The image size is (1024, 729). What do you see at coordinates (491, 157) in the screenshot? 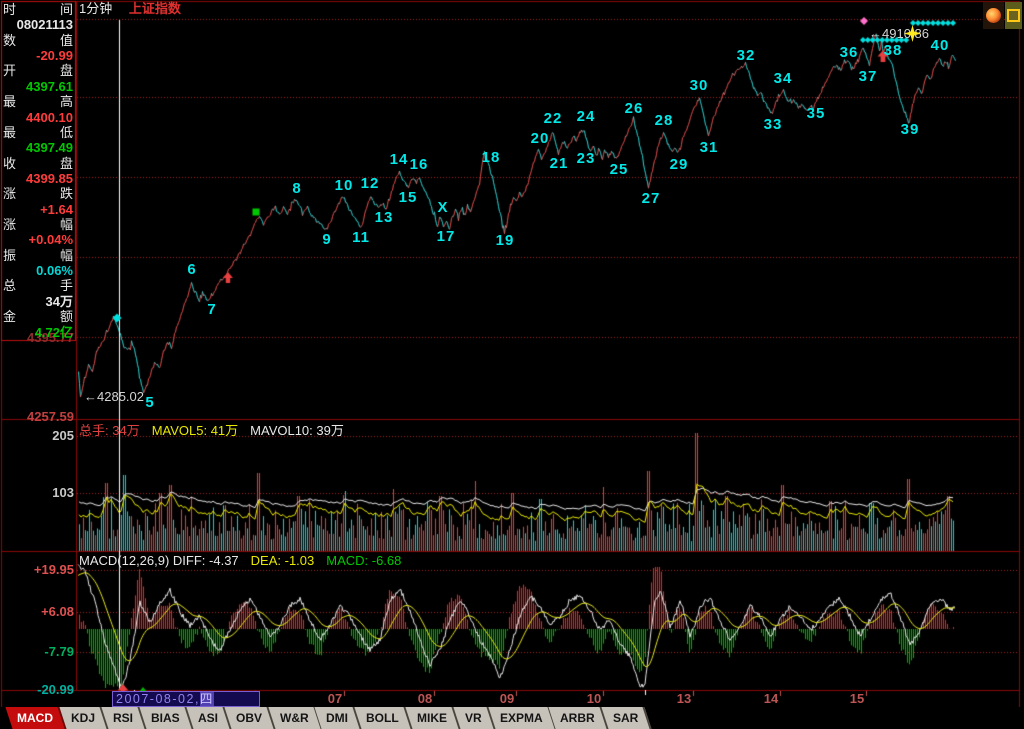
I see `wave-label-18: 18` at bounding box center [491, 157].